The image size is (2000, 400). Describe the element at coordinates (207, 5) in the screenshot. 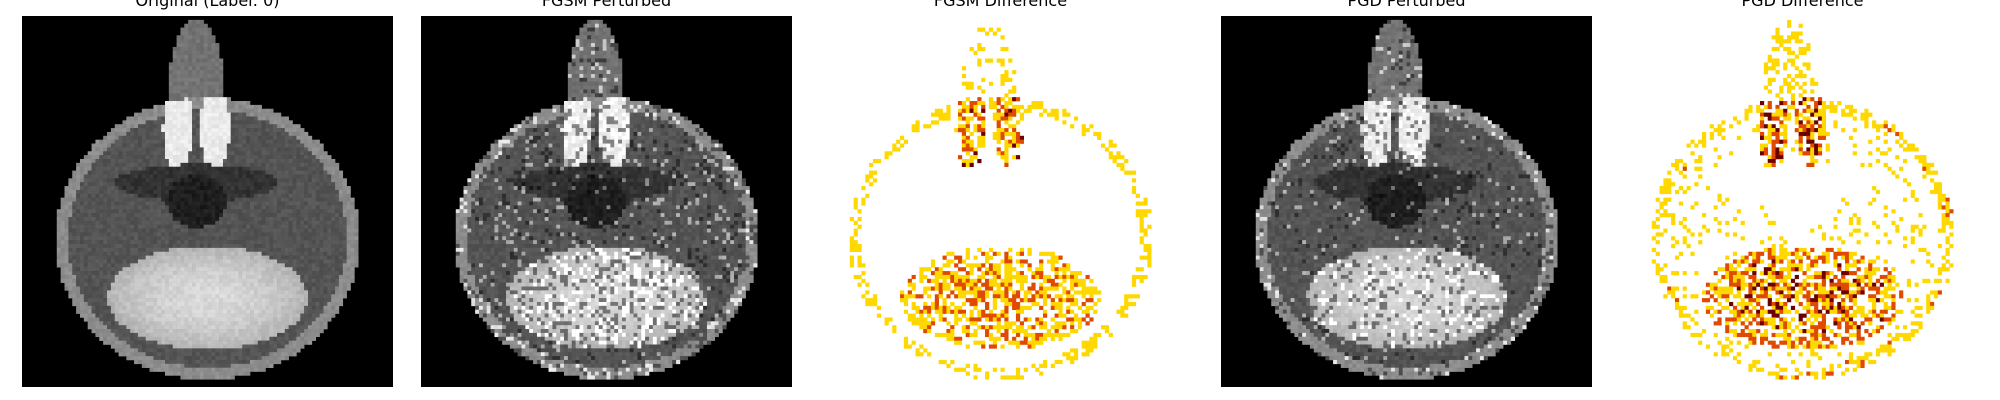

I see `panel-title: Original (Label: 0)` at that location.